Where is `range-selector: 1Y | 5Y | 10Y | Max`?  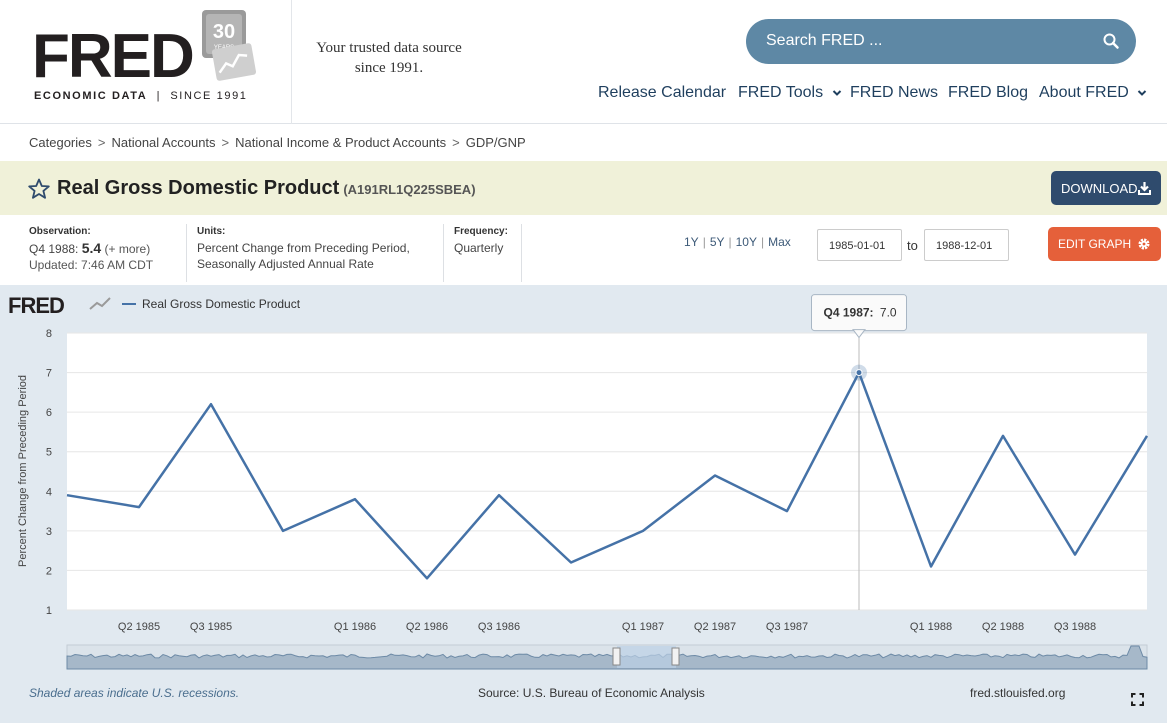 range-selector: 1Y | 5Y | 10Y | Max is located at coordinates (737, 242).